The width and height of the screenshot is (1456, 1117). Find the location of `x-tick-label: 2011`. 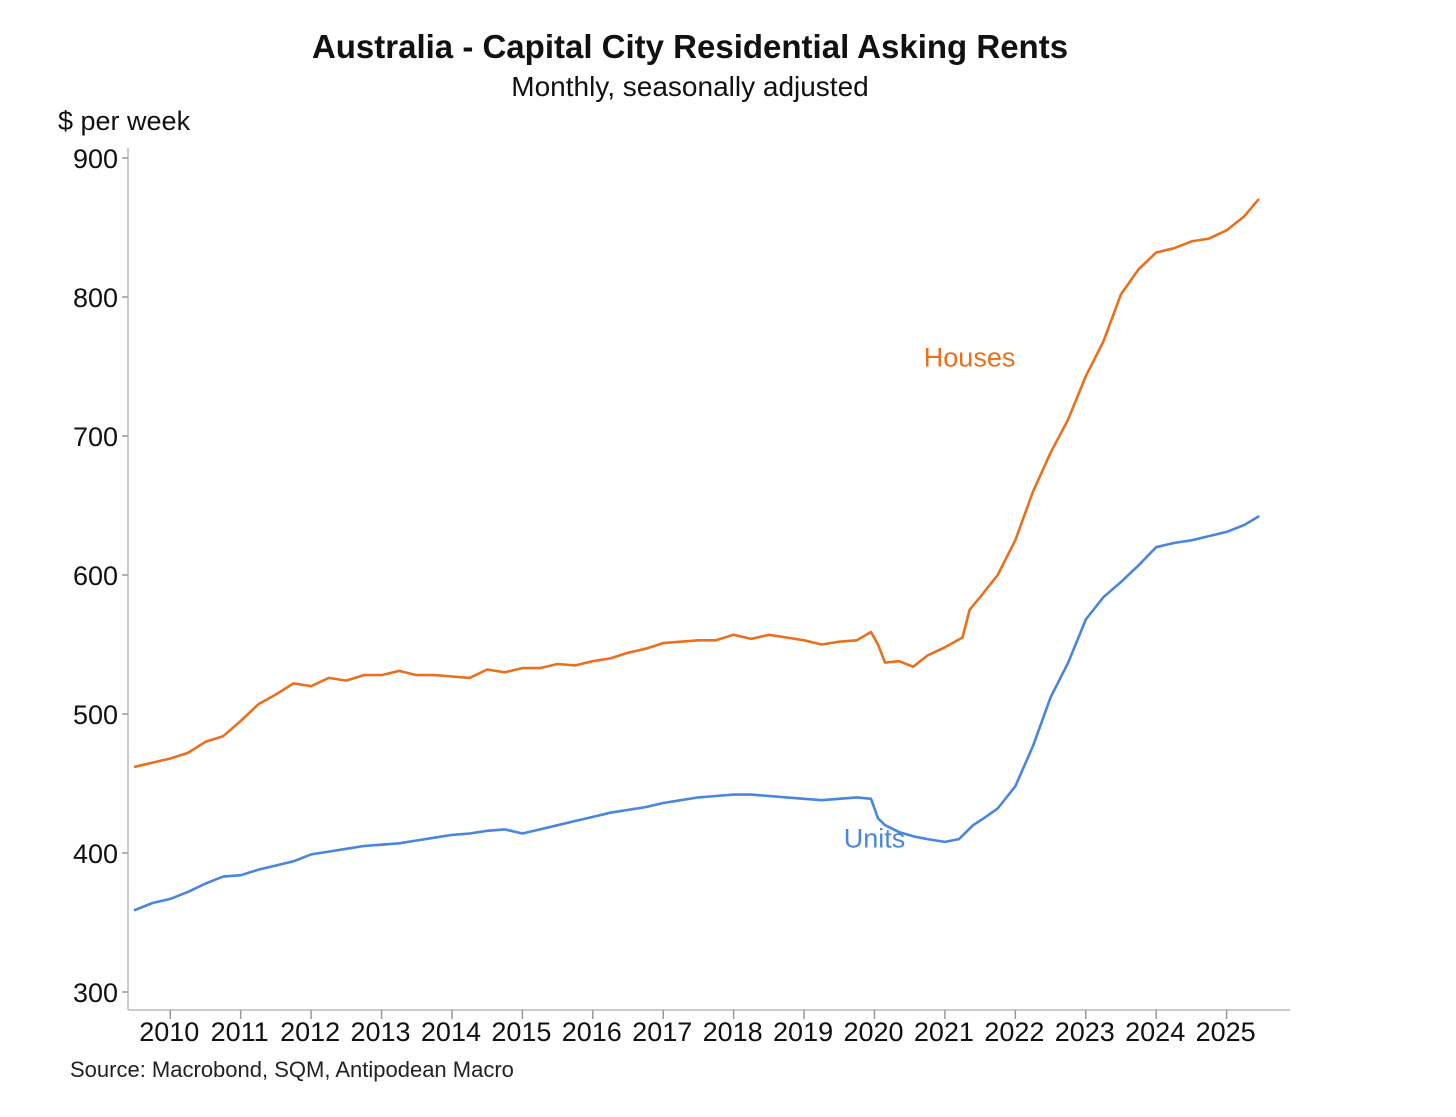

x-tick-label: 2011 is located at coordinates (240, 1032).